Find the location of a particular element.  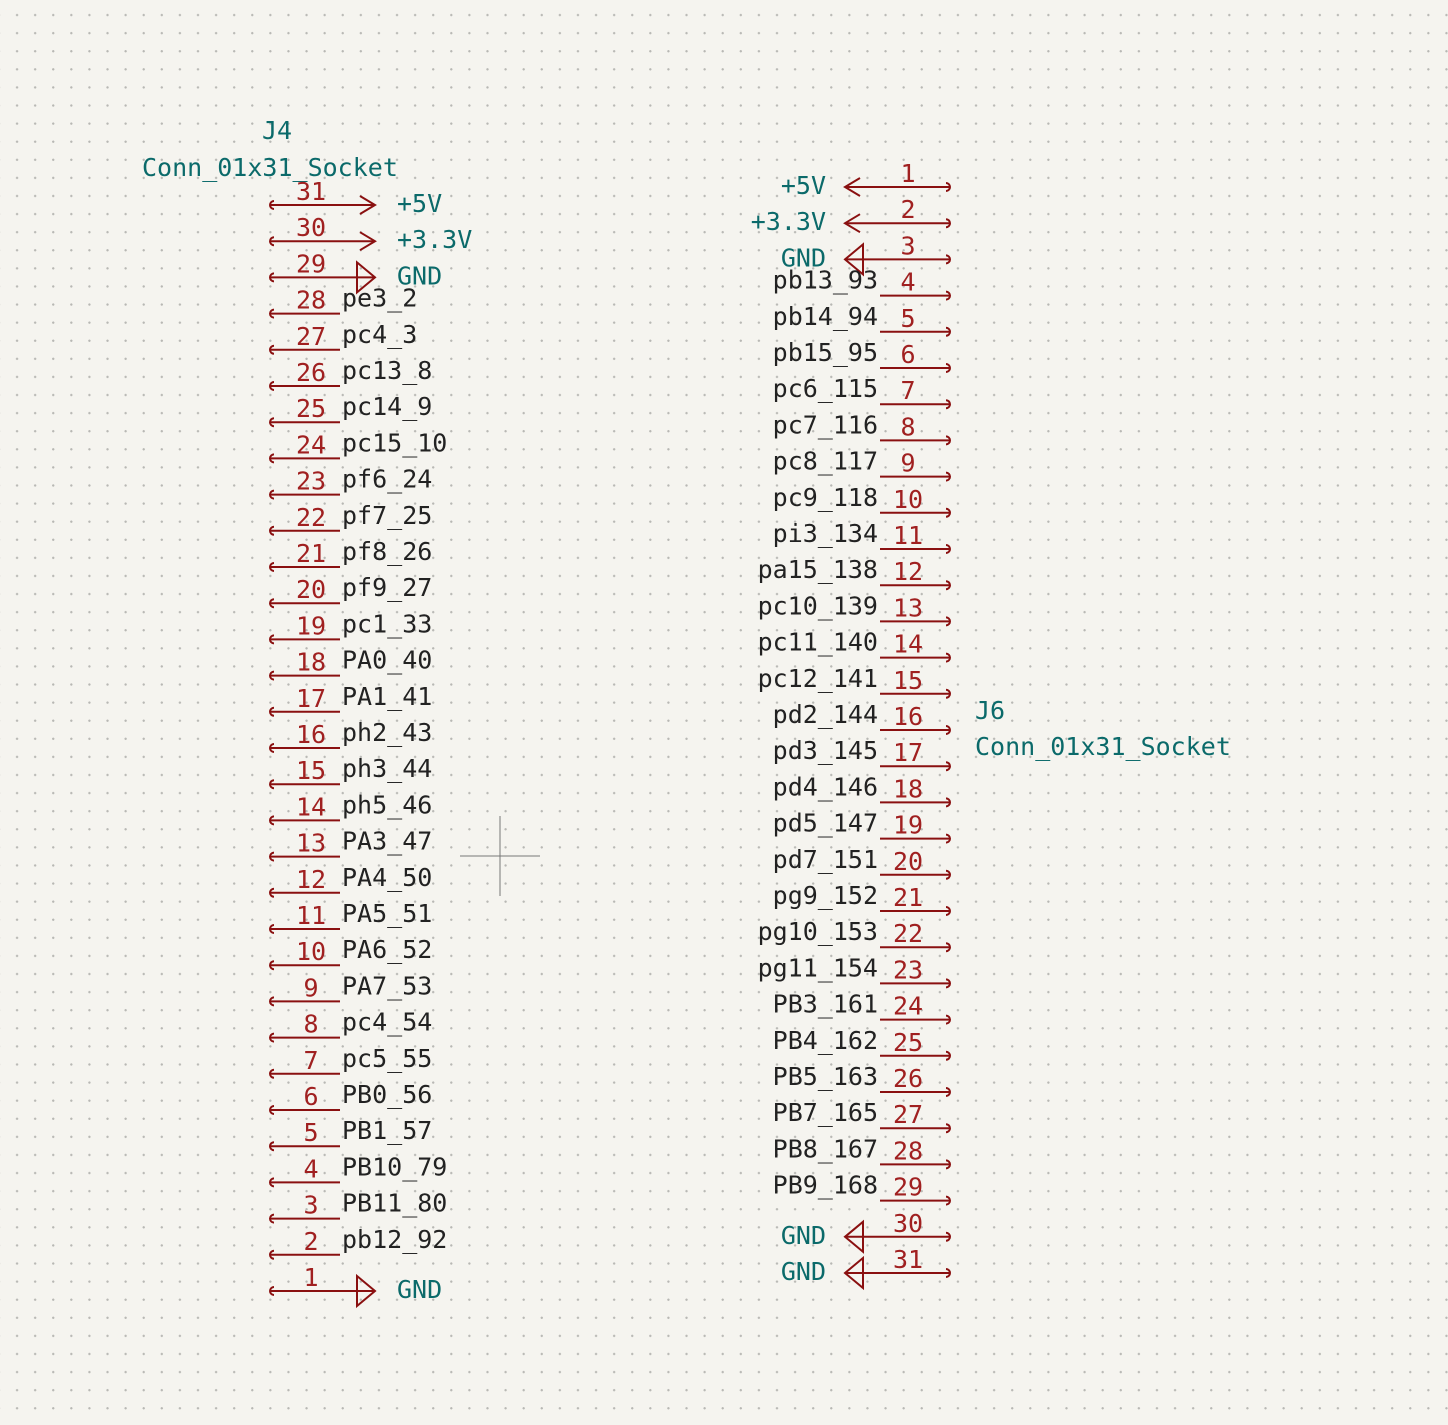

net-label: PB5_163 is located at coordinates (825, 1076).